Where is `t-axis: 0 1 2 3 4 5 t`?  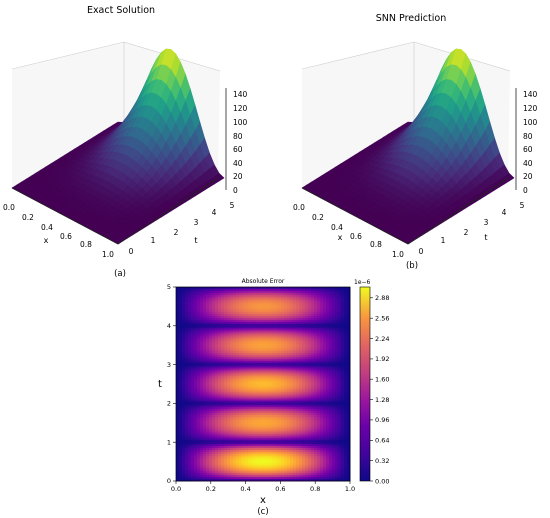 t-axis: 0 1 2 3 4 5 t is located at coordinates (176, 216).